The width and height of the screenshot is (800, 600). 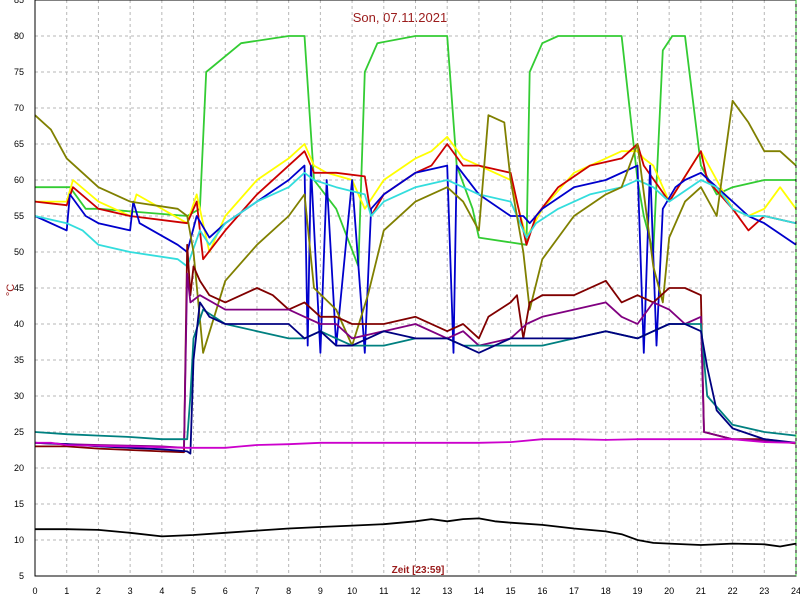 What do you see at coordinates (19, 252) in the screenshot?
I see `y-tick-label: 50` at bounding box center [19, 252].